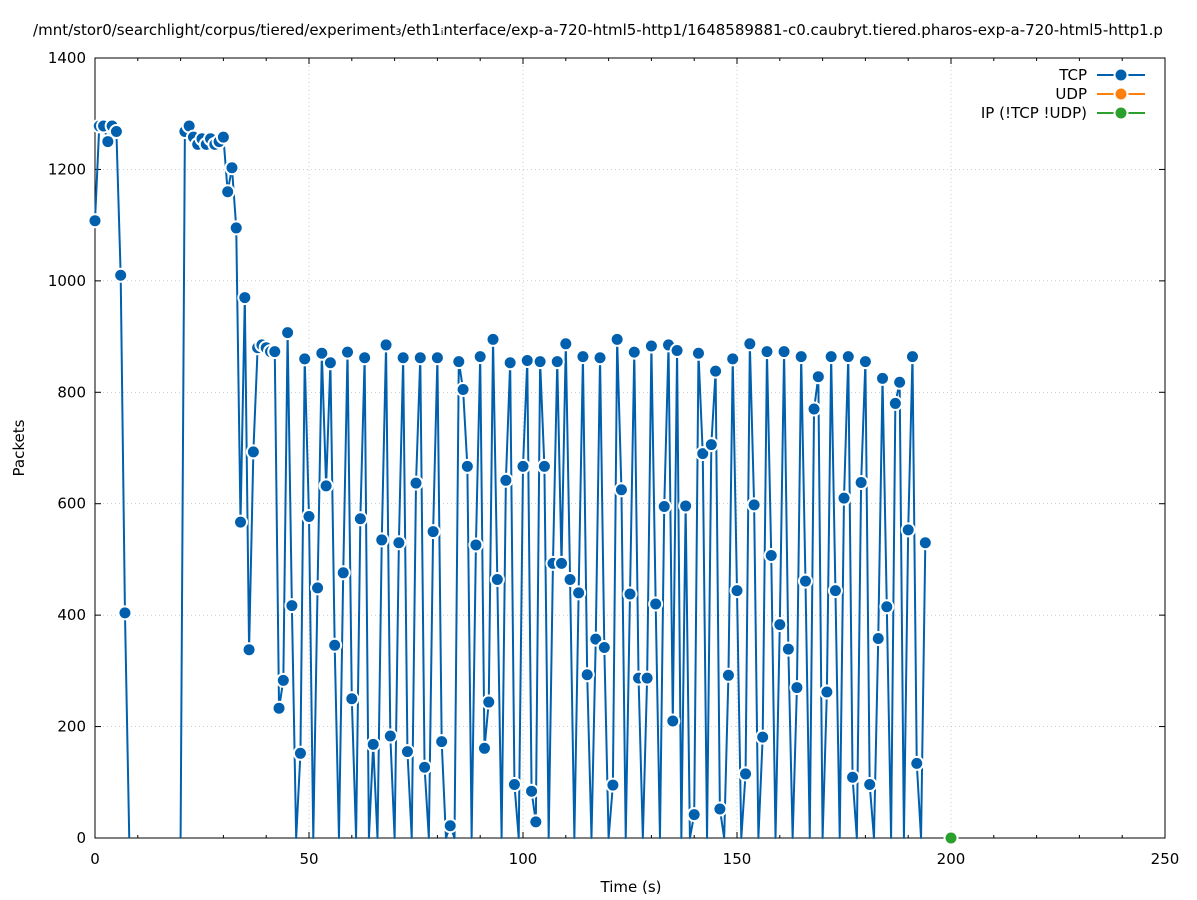 The width and height of the screenshot is (1197, 900). Describe the element at coordinates (19, 447) in the screenshot. I see `y-axis-label: Packets` at that location.